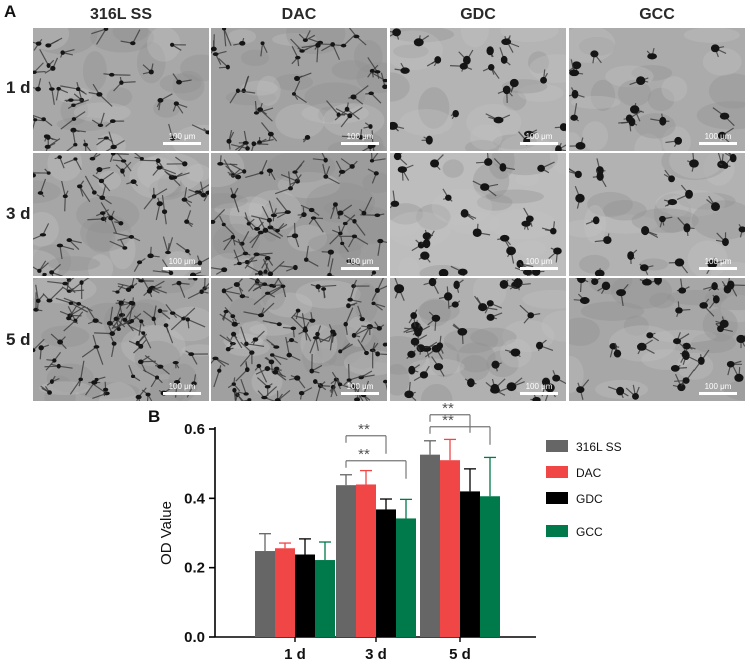 The height and width of the screenshot is (669, 750). I want to click on y-tick-label: 0.2, so click(194, 568).